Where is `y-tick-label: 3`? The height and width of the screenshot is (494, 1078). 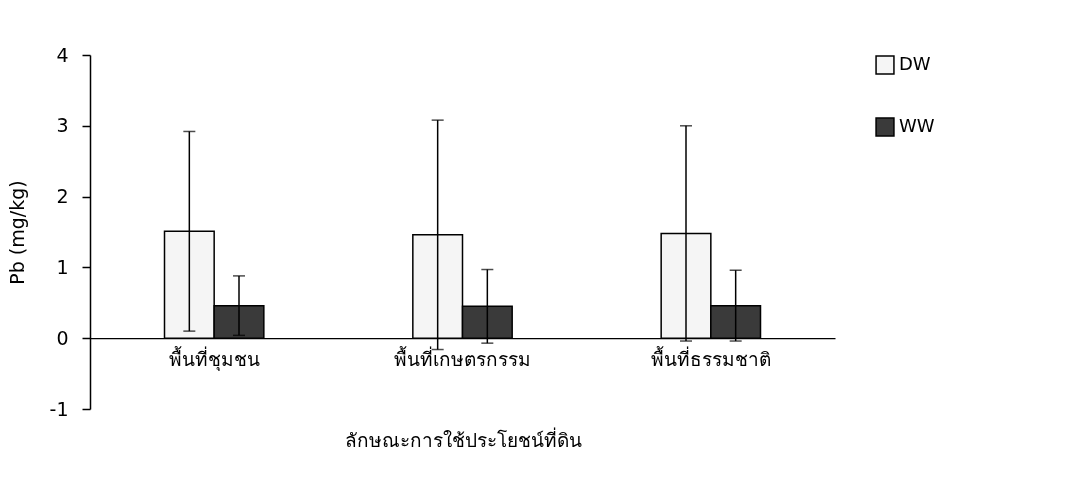
y-tick-label: 3 is located at coordinates (62, 125).